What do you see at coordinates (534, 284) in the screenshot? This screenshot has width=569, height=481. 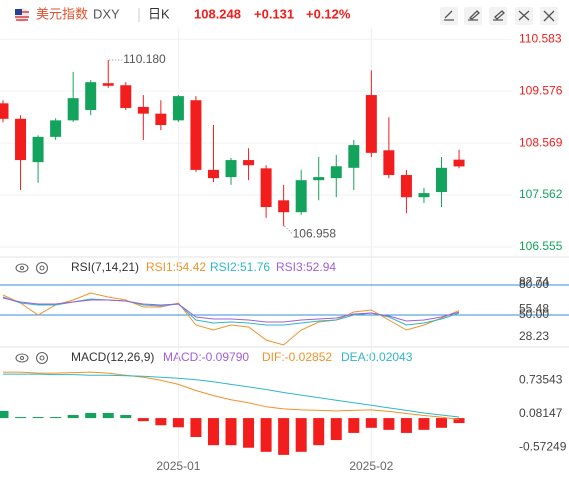 I see `reference-label: 80.00` at bounding box center [534, 284].